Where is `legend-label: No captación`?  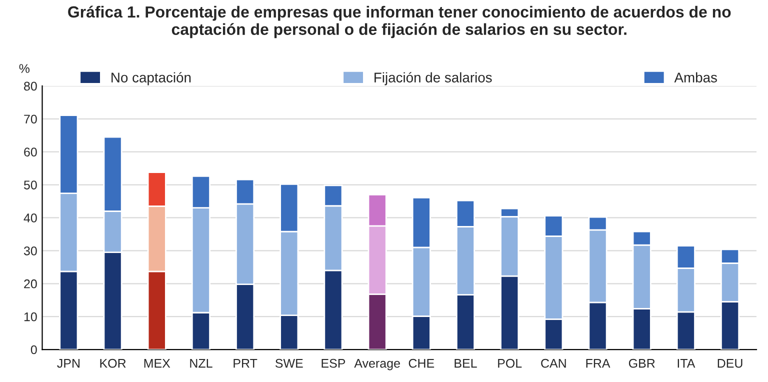
legend-label: No captación is located at coordinates (151, 79).